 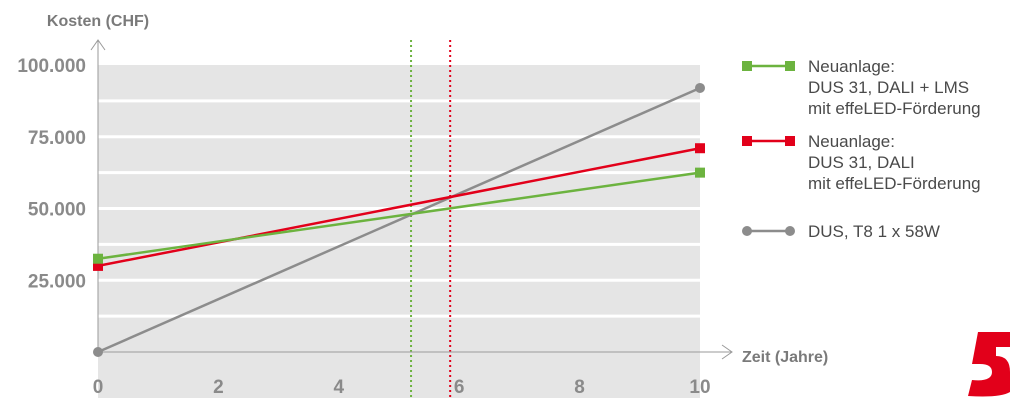 I want to click on y-tick-label: 100.000, so click(x=51, y=66).